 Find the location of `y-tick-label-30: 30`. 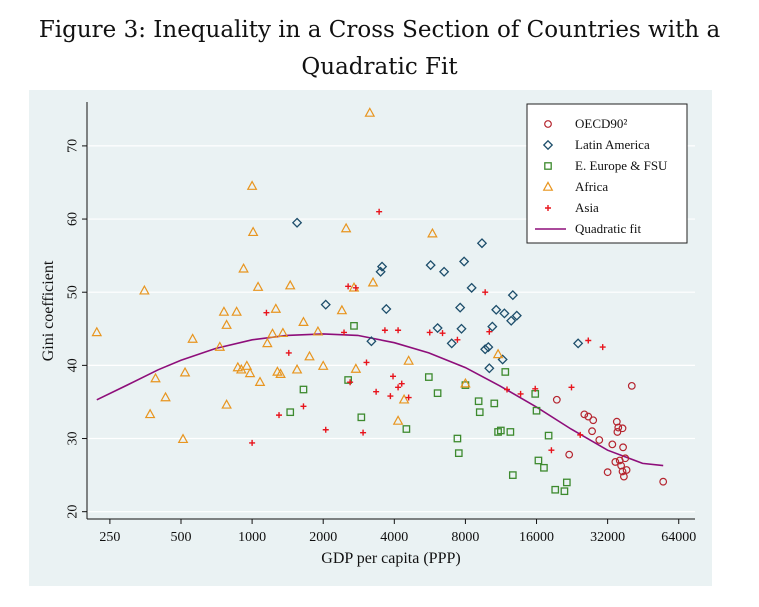

y-tick-label-30: 30 is located at coordinates (73, 439).